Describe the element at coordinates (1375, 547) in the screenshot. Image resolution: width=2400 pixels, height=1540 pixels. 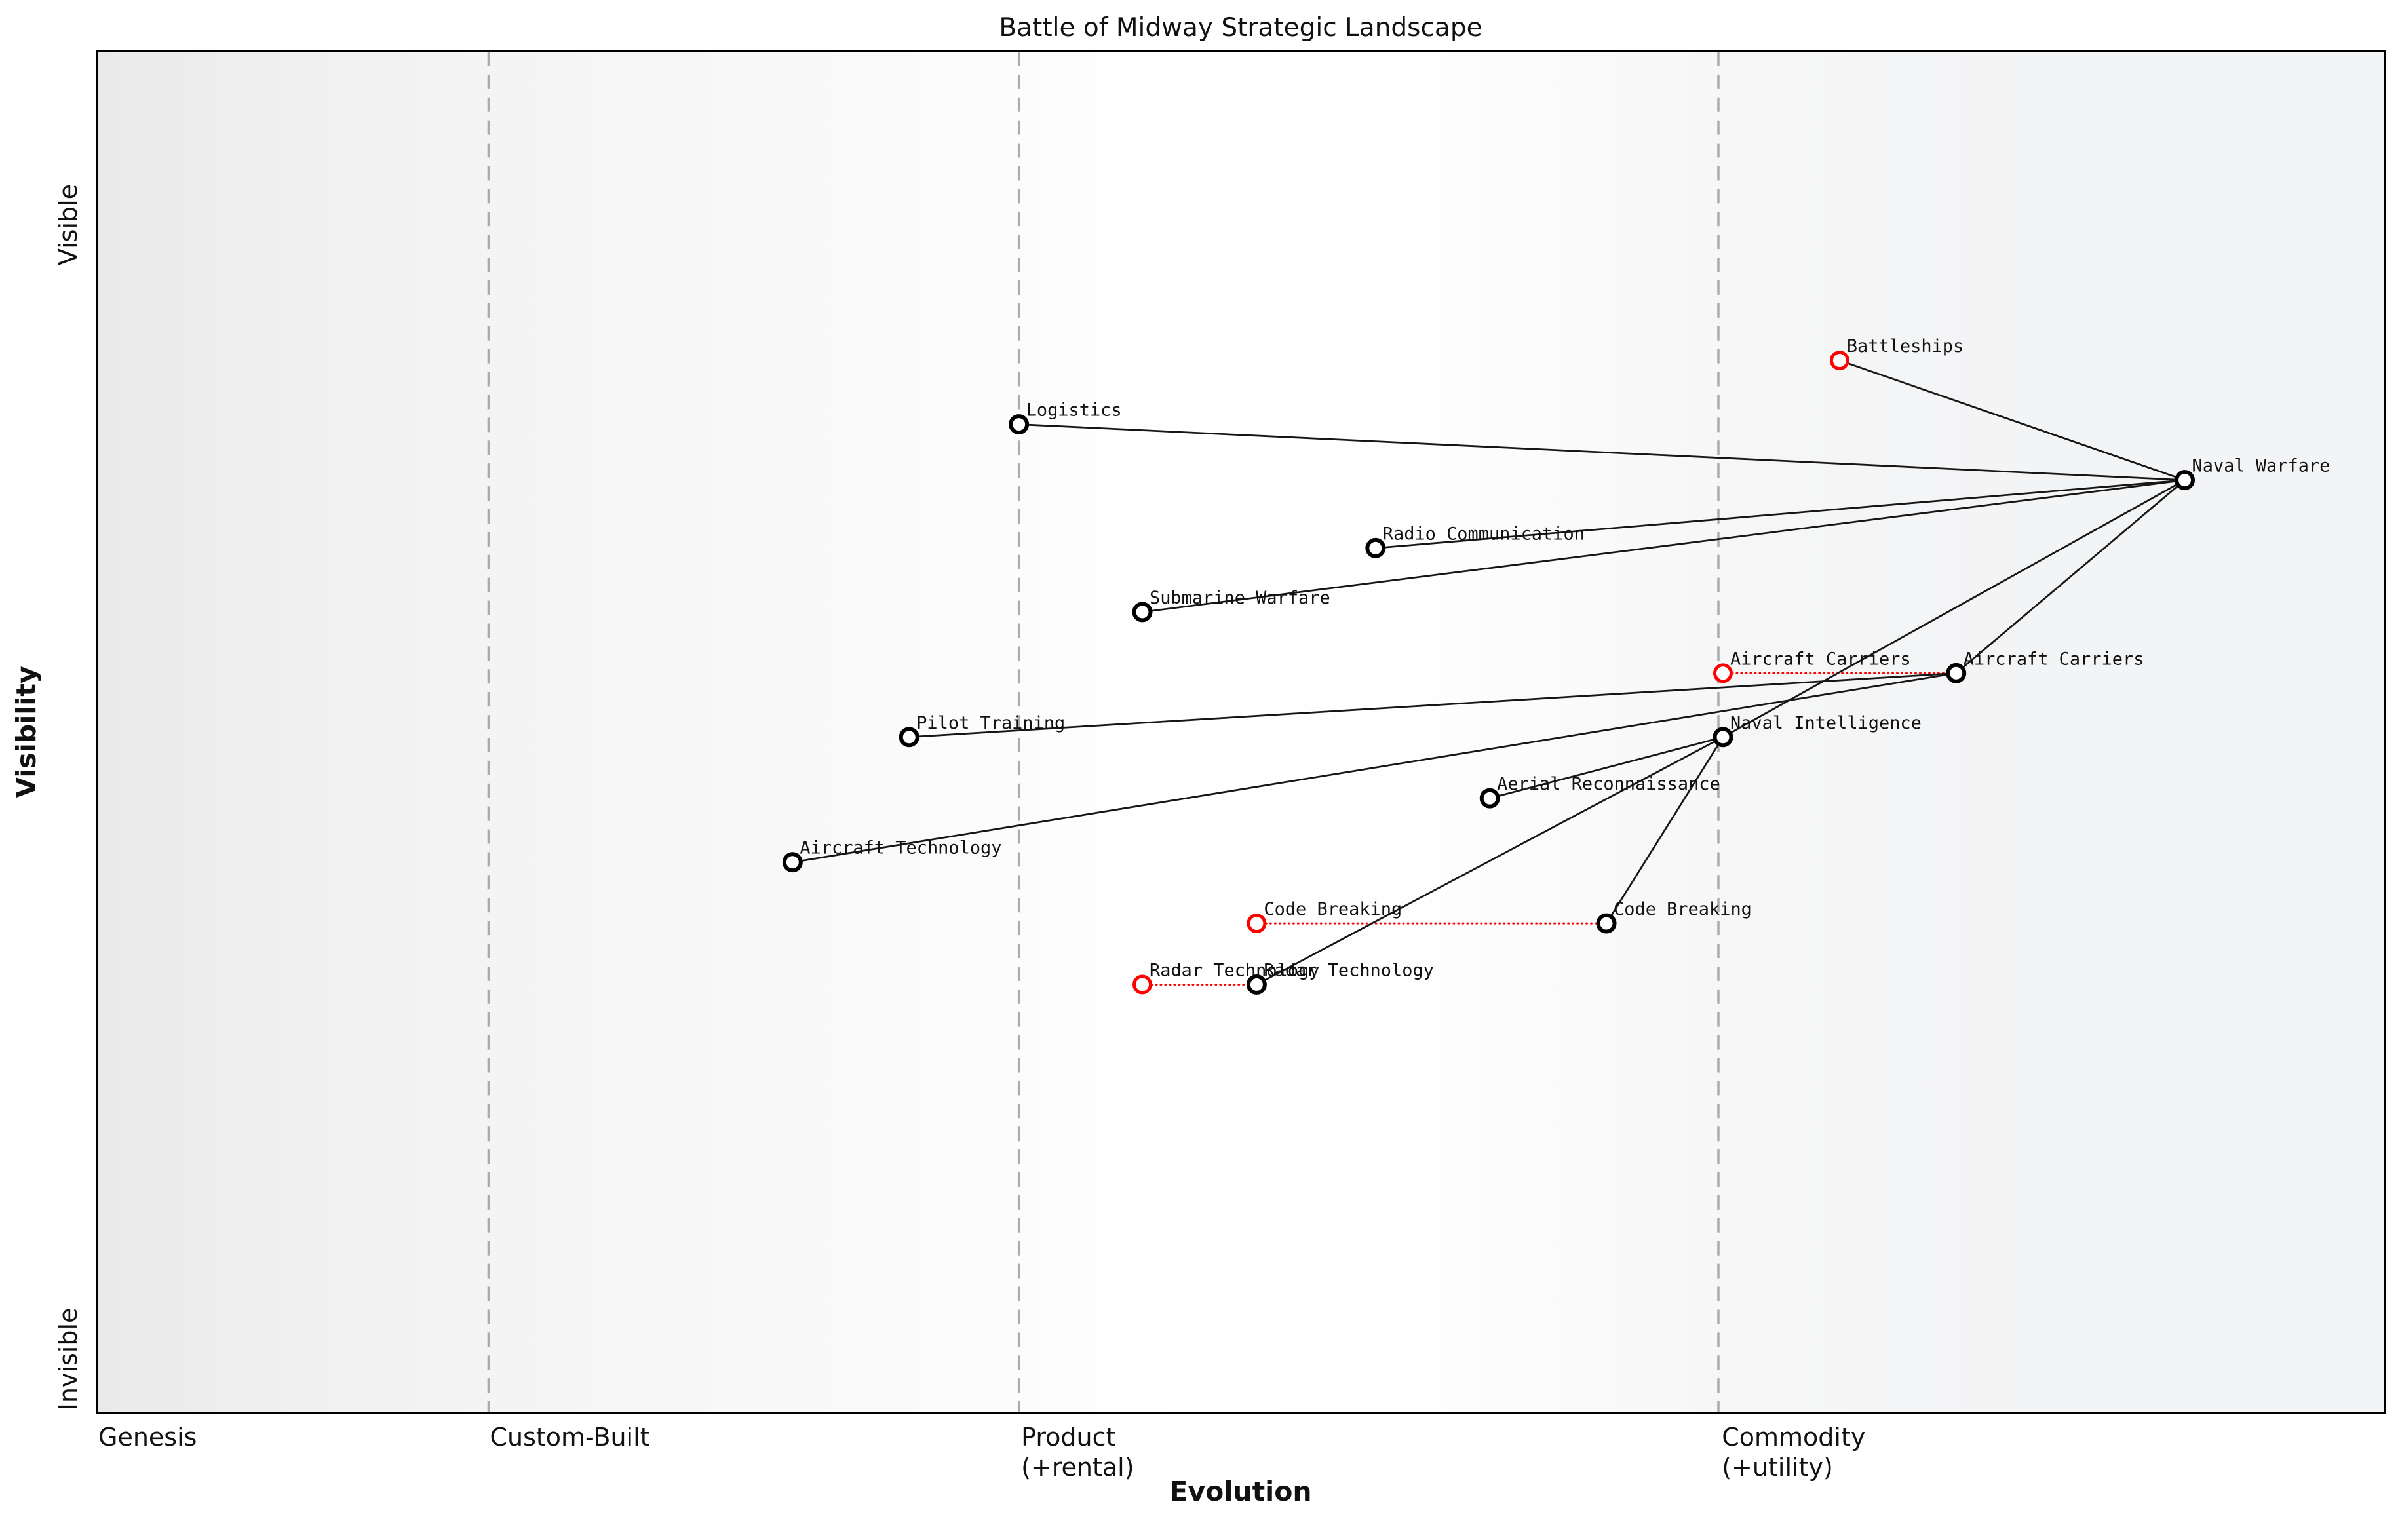
I see `node-radio_communication` at that location.